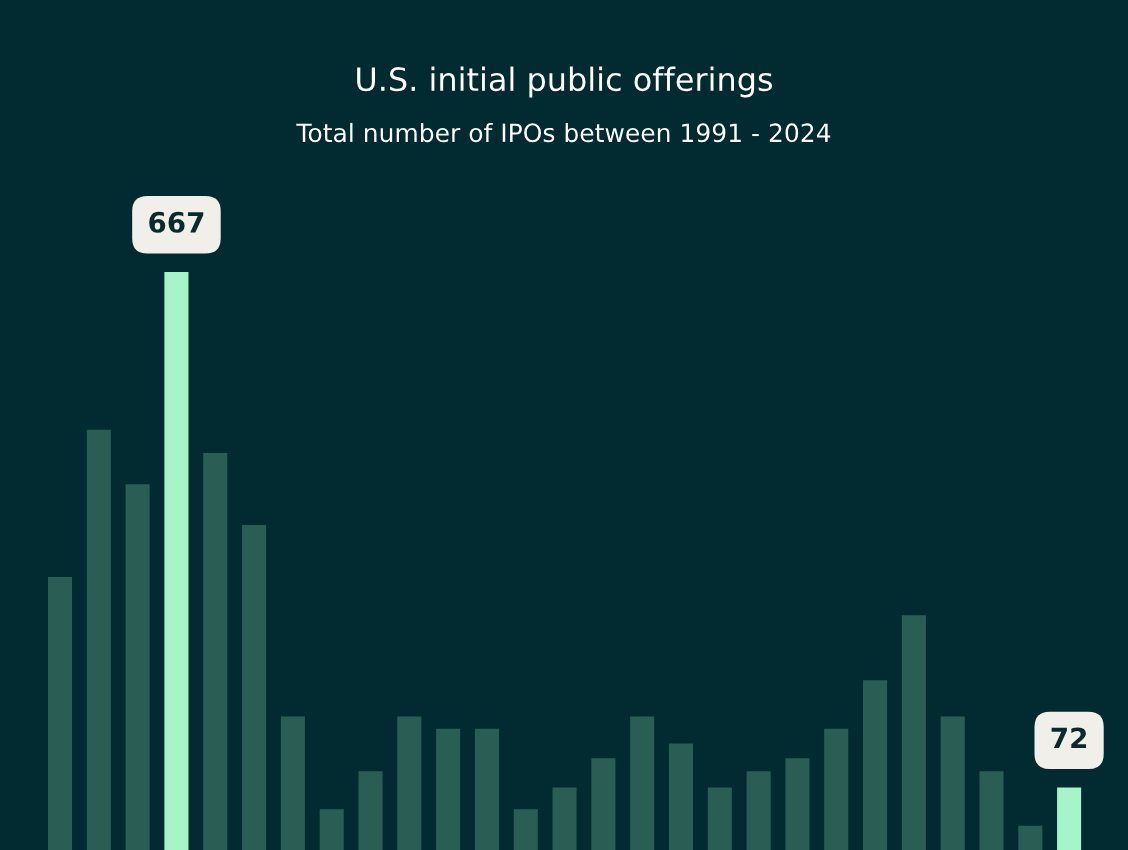  What do you see at coordinates (176, 222) in the screenshot?
I see `data-label: 667` at bounding box center [176, 222].